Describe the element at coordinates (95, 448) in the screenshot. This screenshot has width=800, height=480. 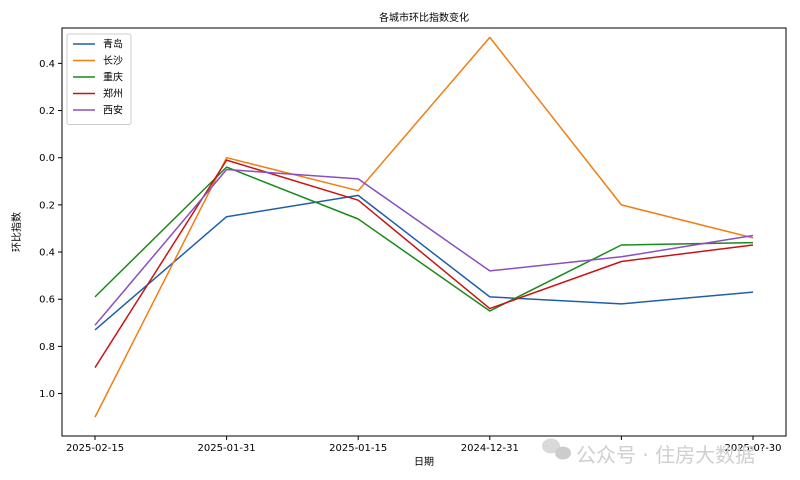
I see `x-tick-label: 2025-02-15` at that location.